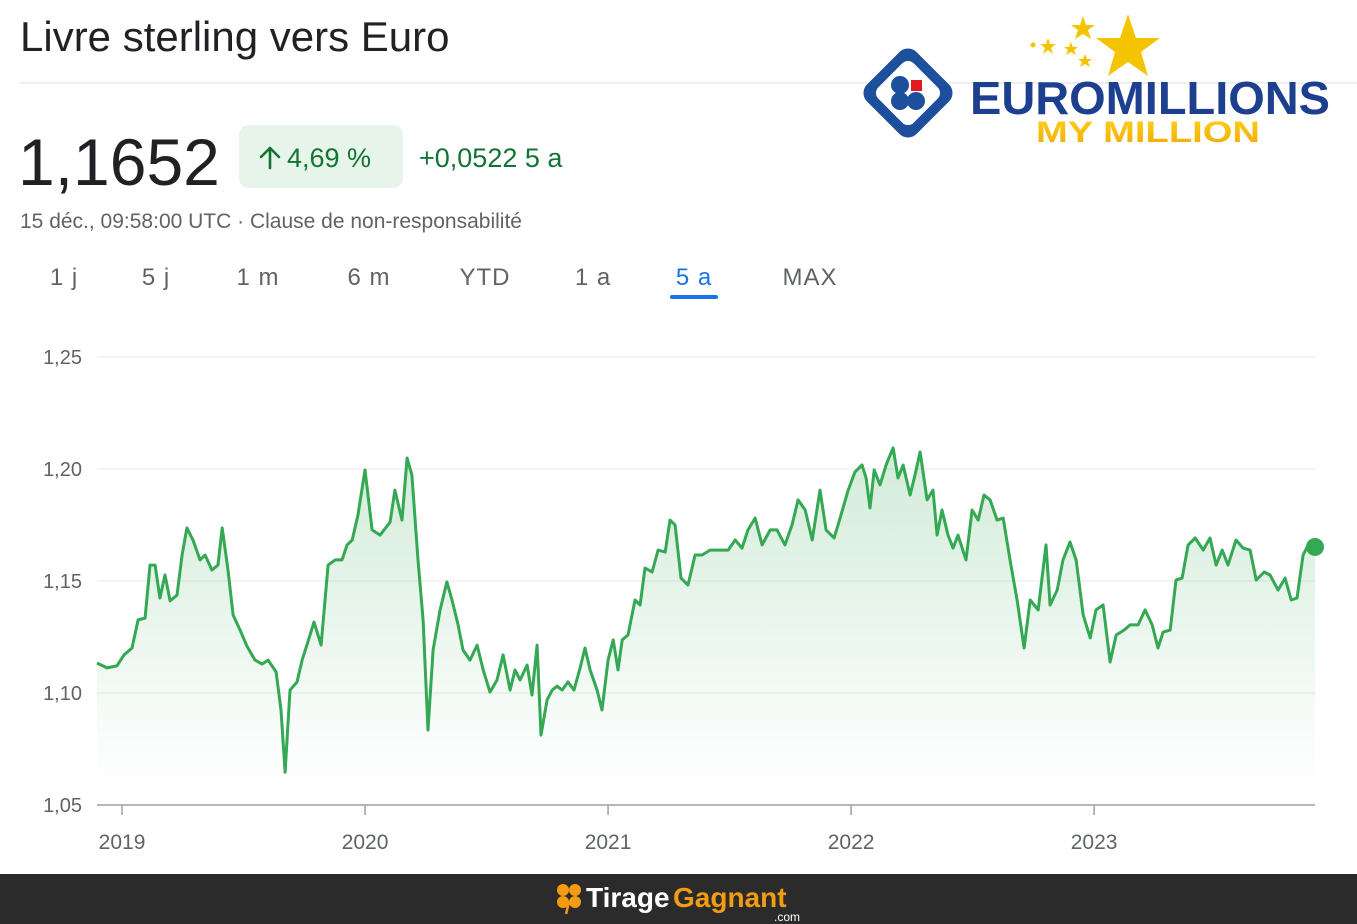 The image size is (1357, 924). I want to click on footer-brand-second: Gagnant, so click(730, 897).